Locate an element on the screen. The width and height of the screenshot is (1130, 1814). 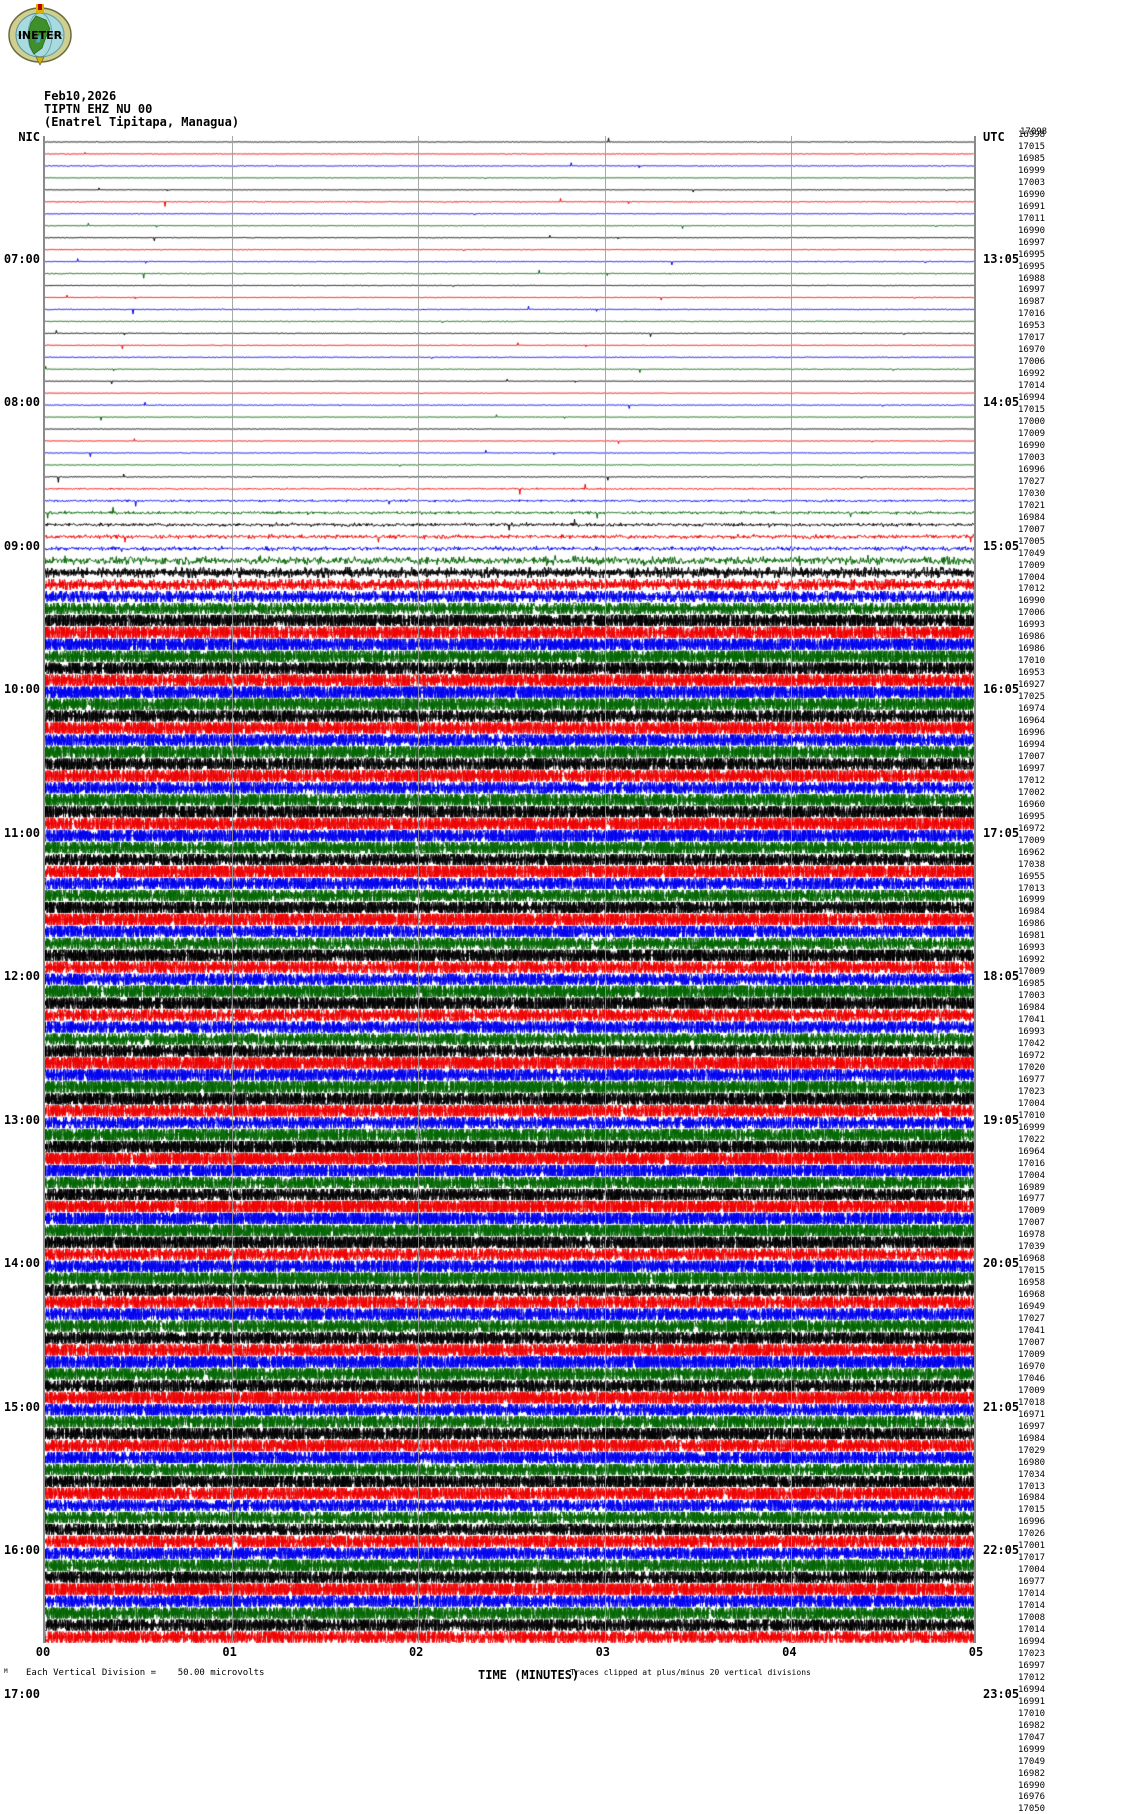
trace-value: 17046 is located at coordinates (1032, 1378).